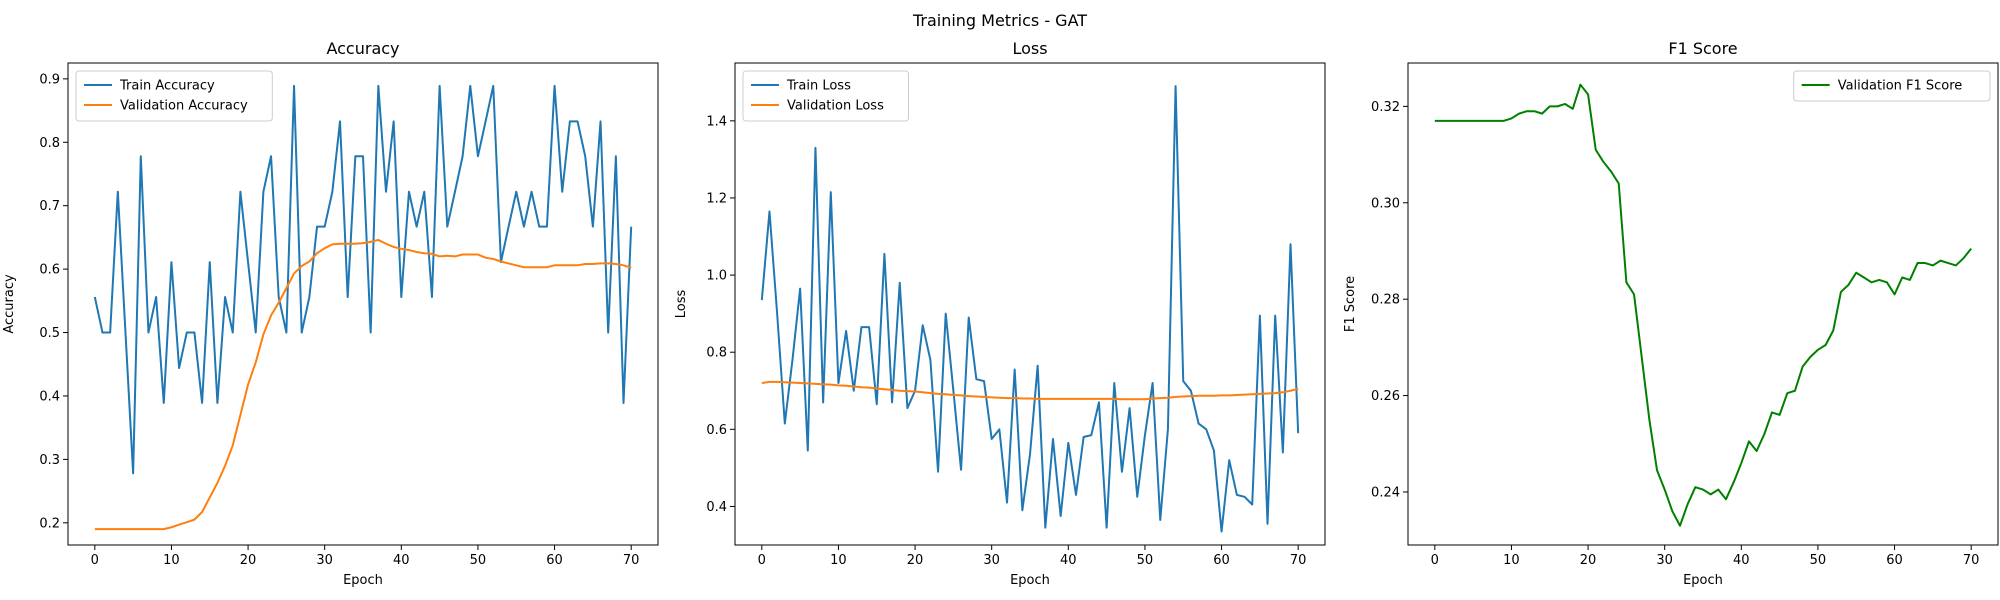 The width and height of the screenshot is (2000, 600). I want to click on y-tick-label: 0.30, so click(1385, 203).